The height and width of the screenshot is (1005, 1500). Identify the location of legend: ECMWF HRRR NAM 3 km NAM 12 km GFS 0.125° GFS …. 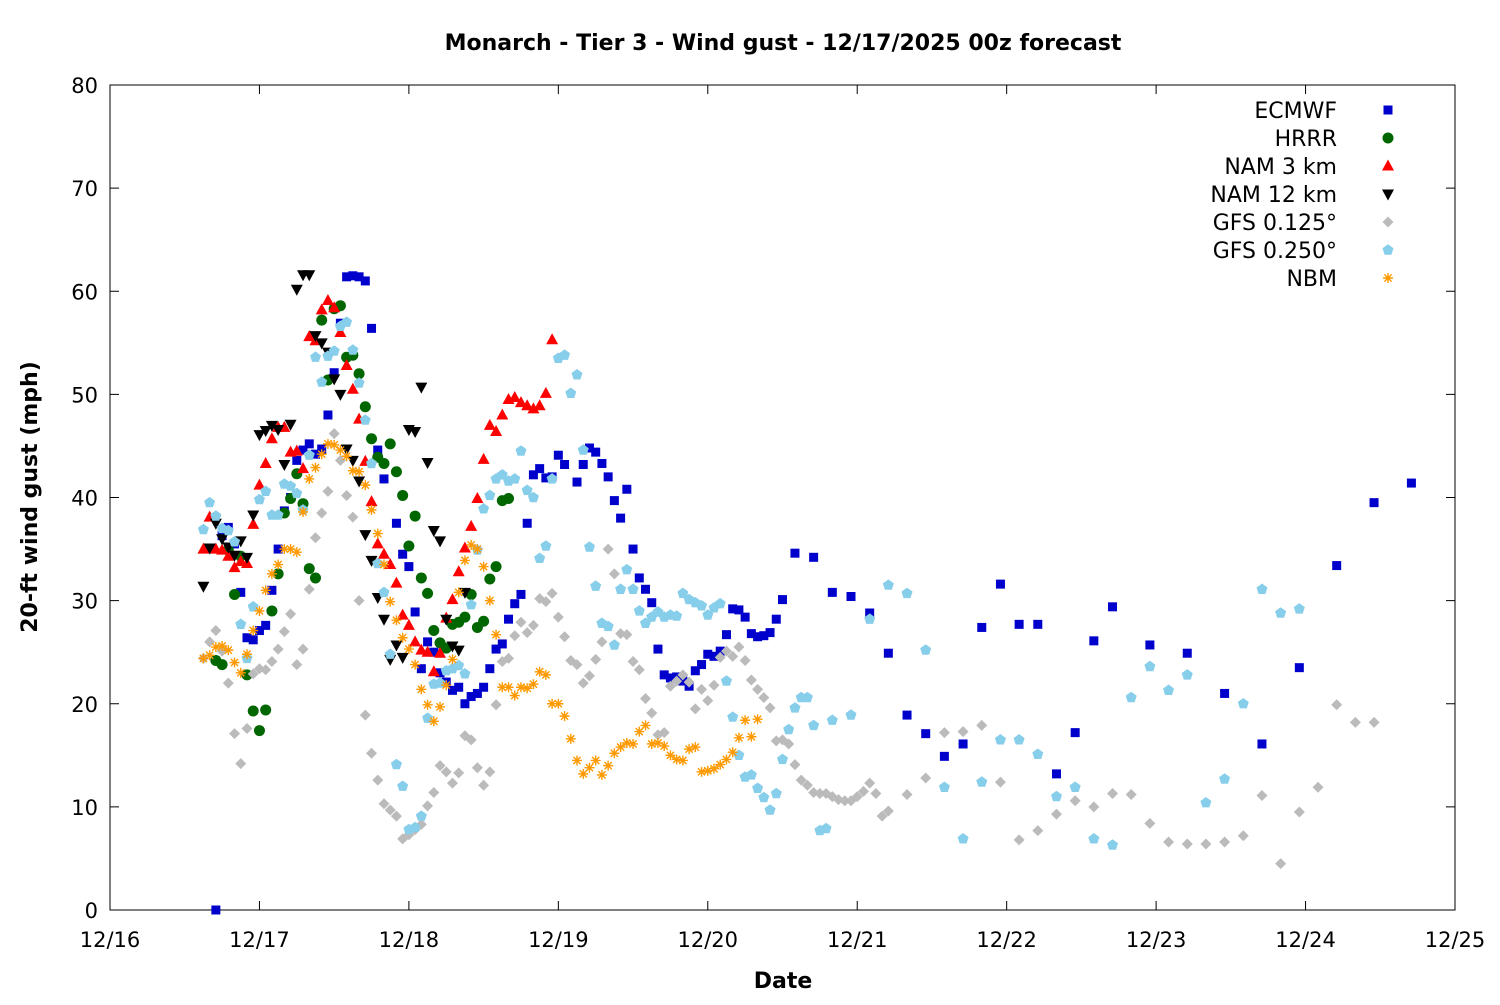
(1302, 195).